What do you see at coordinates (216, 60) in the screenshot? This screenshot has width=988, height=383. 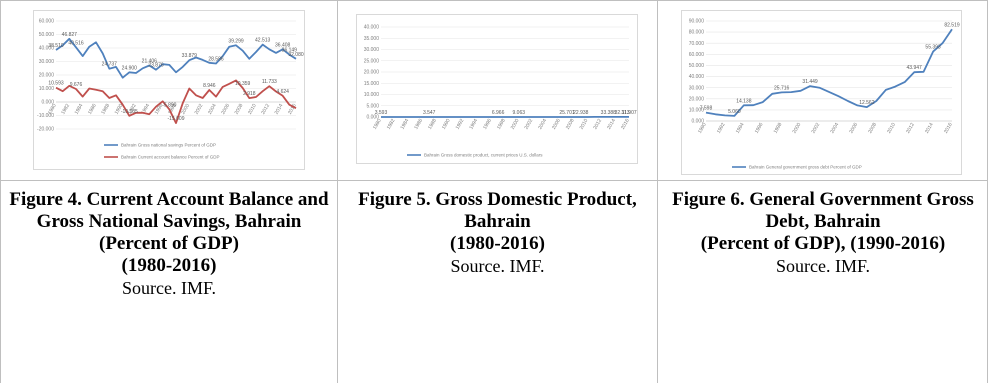 I see `data-label: 28.586` at bounding box center [216, 60].